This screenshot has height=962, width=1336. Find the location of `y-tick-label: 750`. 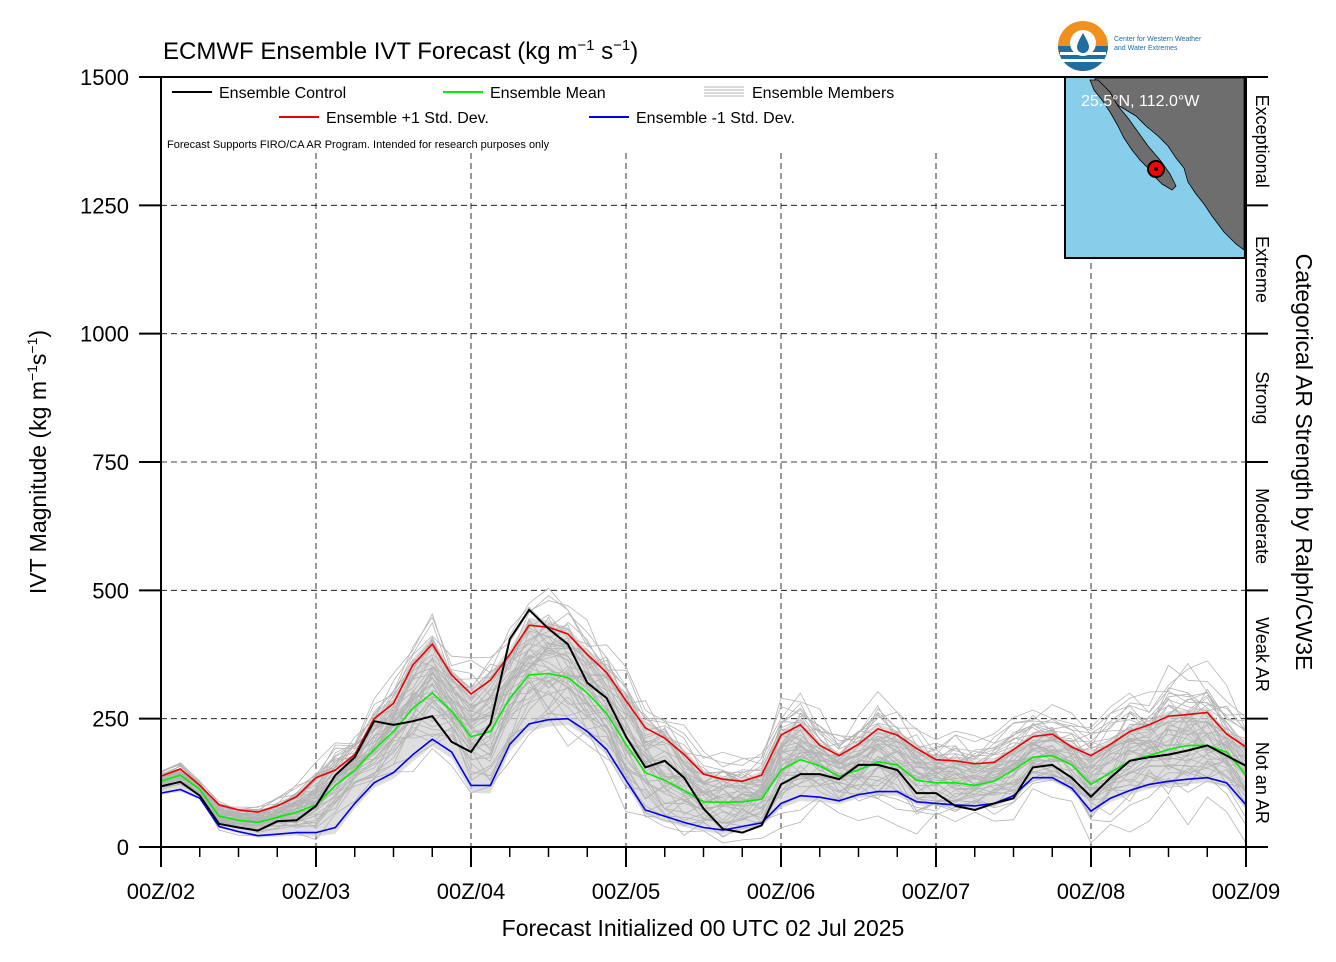

y-tick-label: 750 is located at coordinates (110, 462).